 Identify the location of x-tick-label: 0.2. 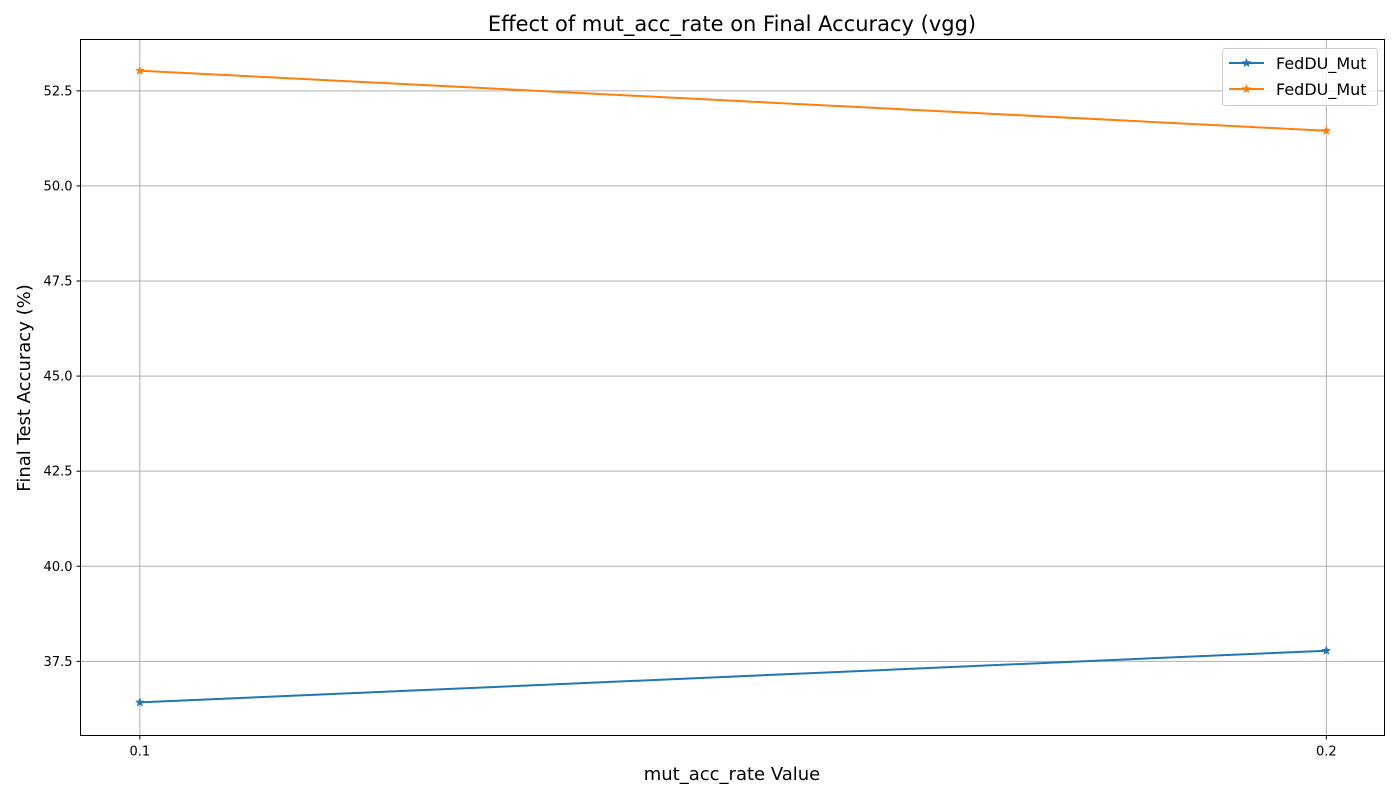
(1326, 752).